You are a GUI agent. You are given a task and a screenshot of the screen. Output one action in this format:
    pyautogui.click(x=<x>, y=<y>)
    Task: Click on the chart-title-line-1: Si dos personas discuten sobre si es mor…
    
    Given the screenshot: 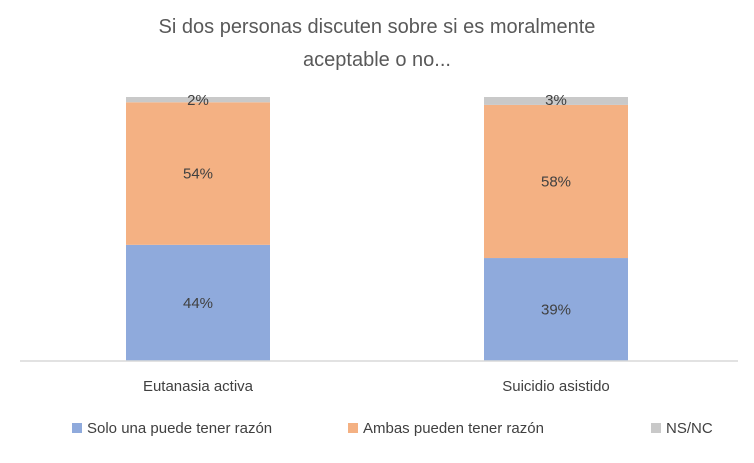 What is the action you would take?
    pyautogui.click(x=377, y=27)
    